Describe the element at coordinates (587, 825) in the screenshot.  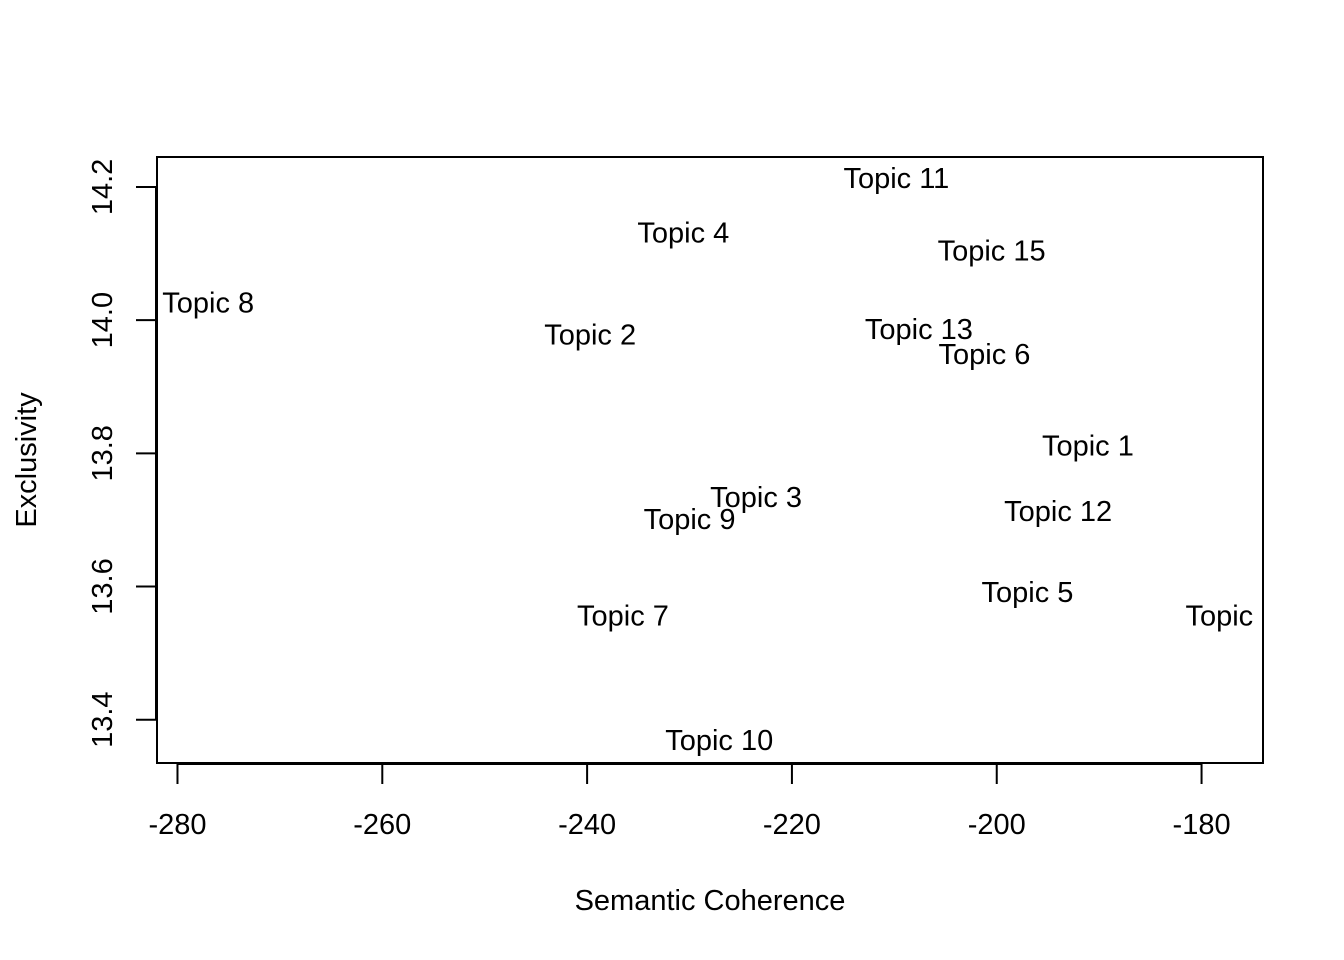
I see `x-tick-label: -240` at that location.